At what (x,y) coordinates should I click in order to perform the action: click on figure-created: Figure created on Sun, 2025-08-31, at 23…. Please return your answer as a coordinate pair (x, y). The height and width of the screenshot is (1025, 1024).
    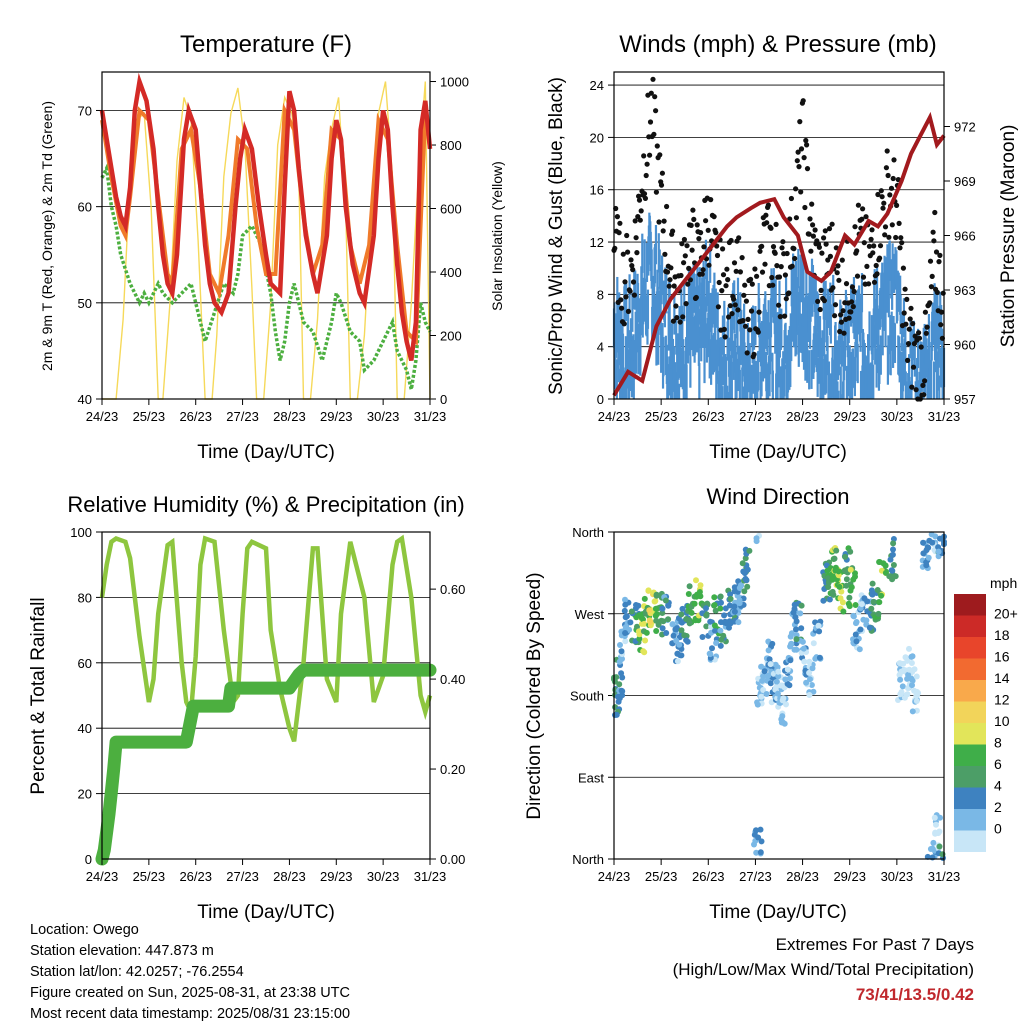
    Looking at the image, I should click on (190, 993).